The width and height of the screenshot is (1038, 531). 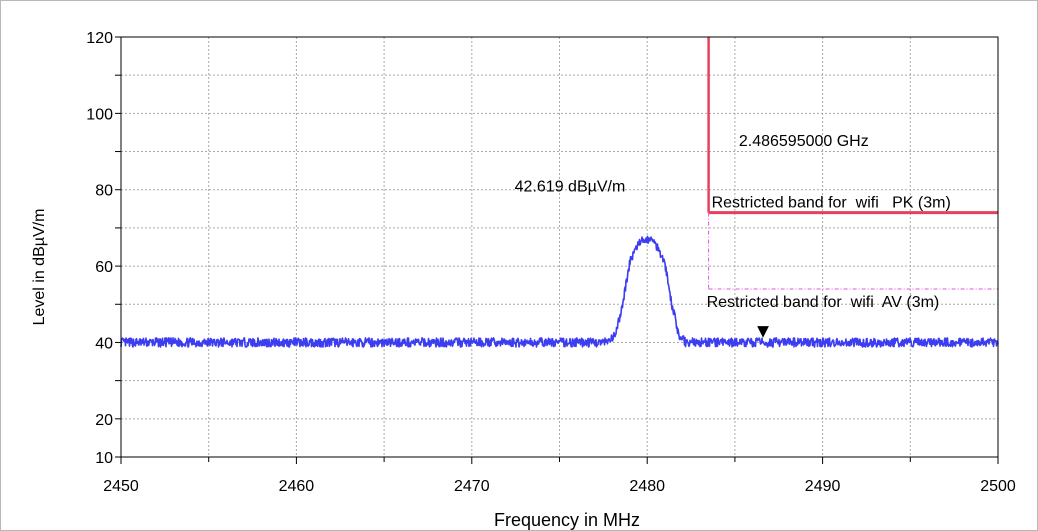 What do you see at coordinates (104, 420) in the screenshot?
I see `y-tick-label: 20` at bounding box center [104, 420].